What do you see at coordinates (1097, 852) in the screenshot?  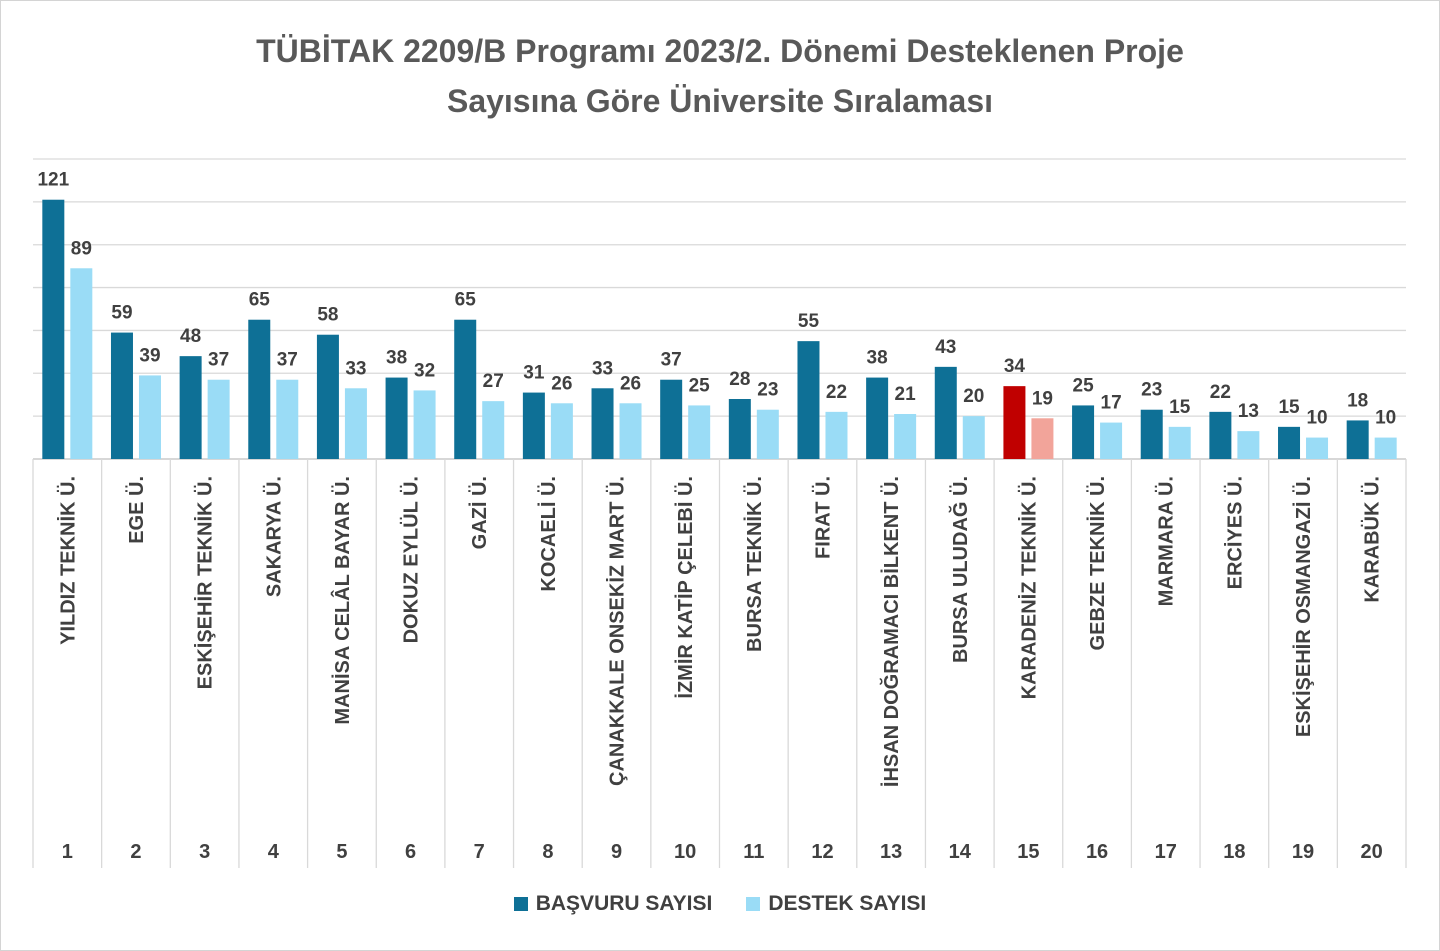 I see `rank-label: 16` at bounding box center [1097, 852].